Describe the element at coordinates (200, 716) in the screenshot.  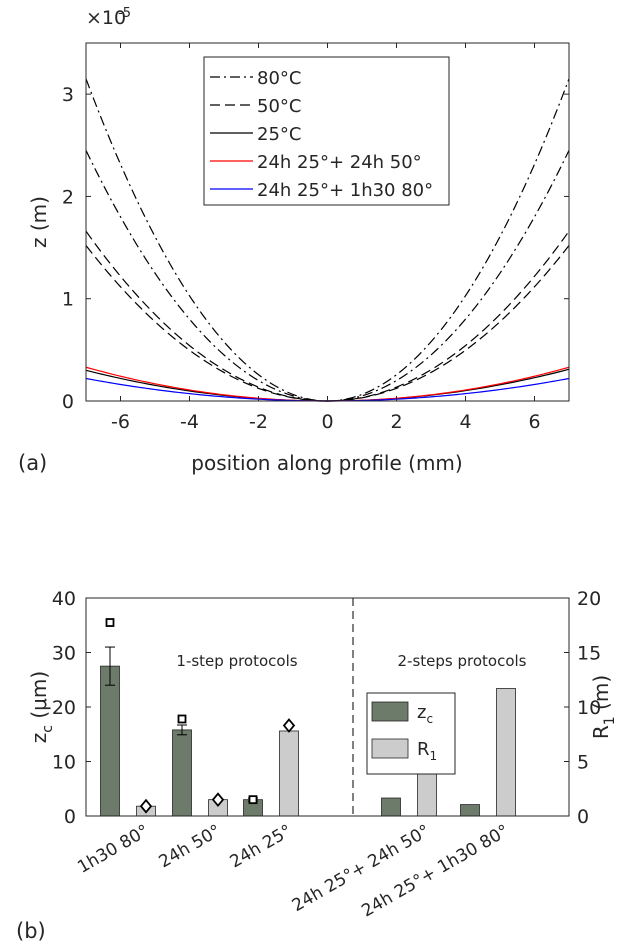
I see `panel-b-markers` at that location.